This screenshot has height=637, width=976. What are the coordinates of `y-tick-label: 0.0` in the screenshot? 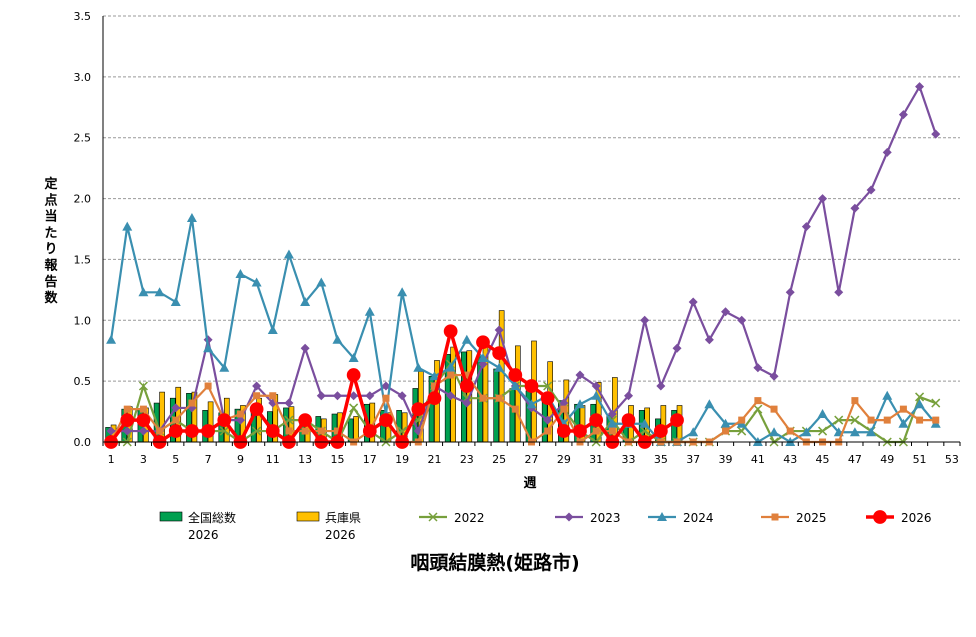 It's located at (83, 442).